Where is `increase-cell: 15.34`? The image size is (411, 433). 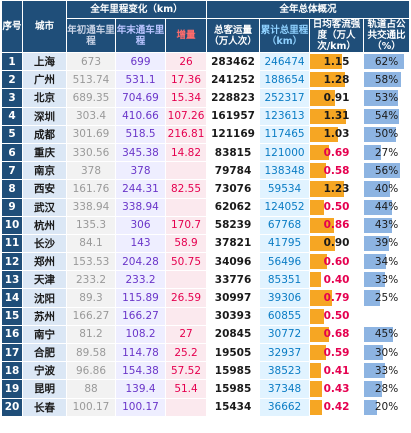
increase-cell: 15.34 is located at coordinates (186, 98).